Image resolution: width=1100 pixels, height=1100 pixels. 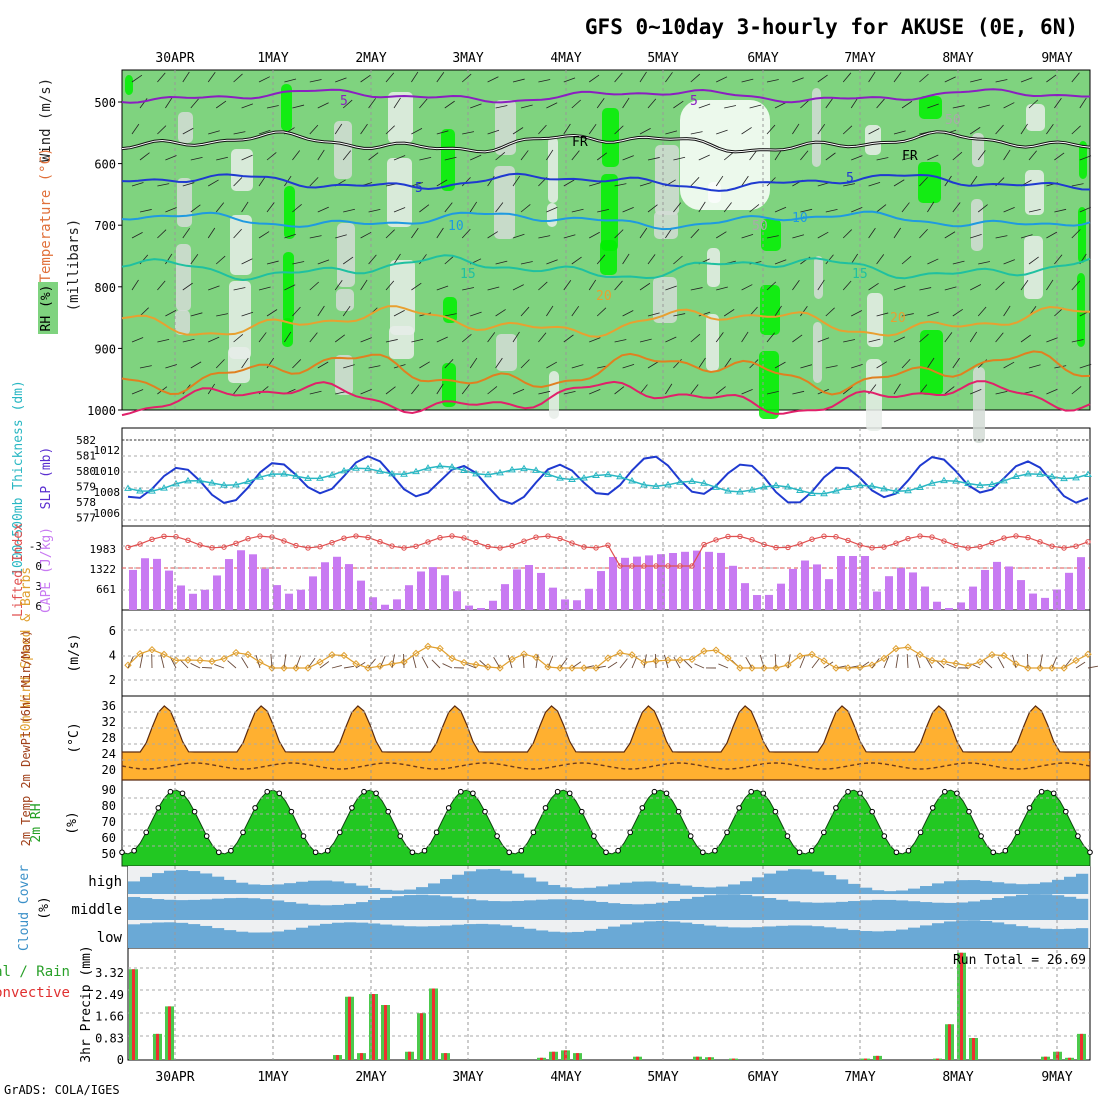 I want to click on li-tick: 6, so click(x=38, y=606).